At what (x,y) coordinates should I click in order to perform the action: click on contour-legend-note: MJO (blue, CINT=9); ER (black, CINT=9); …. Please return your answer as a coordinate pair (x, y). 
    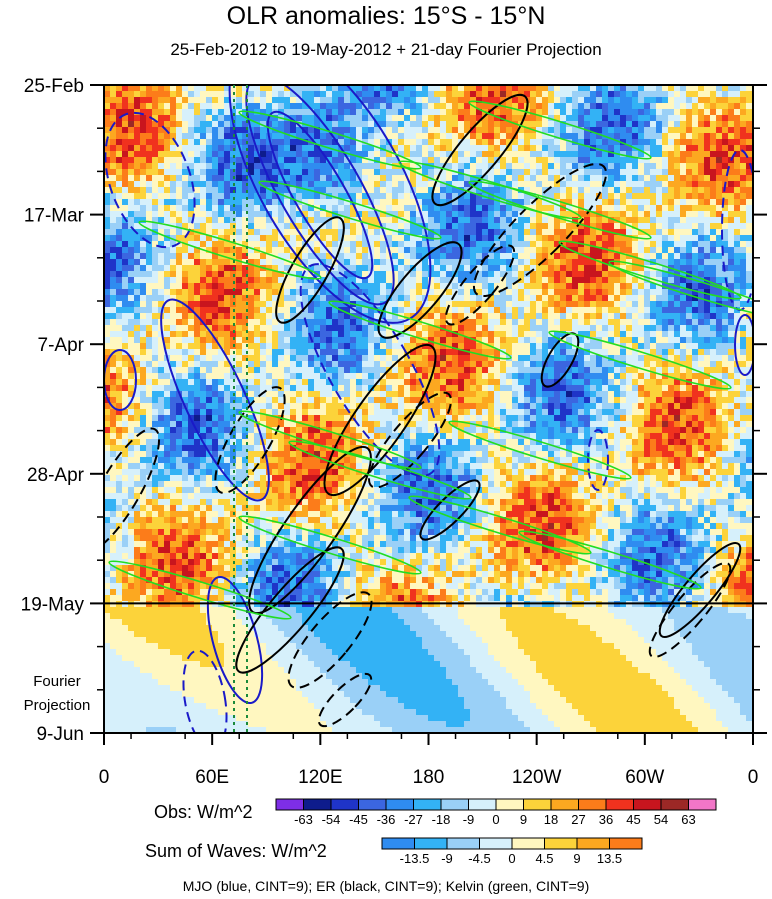
    Looking at the image, I should click on (386, 886).